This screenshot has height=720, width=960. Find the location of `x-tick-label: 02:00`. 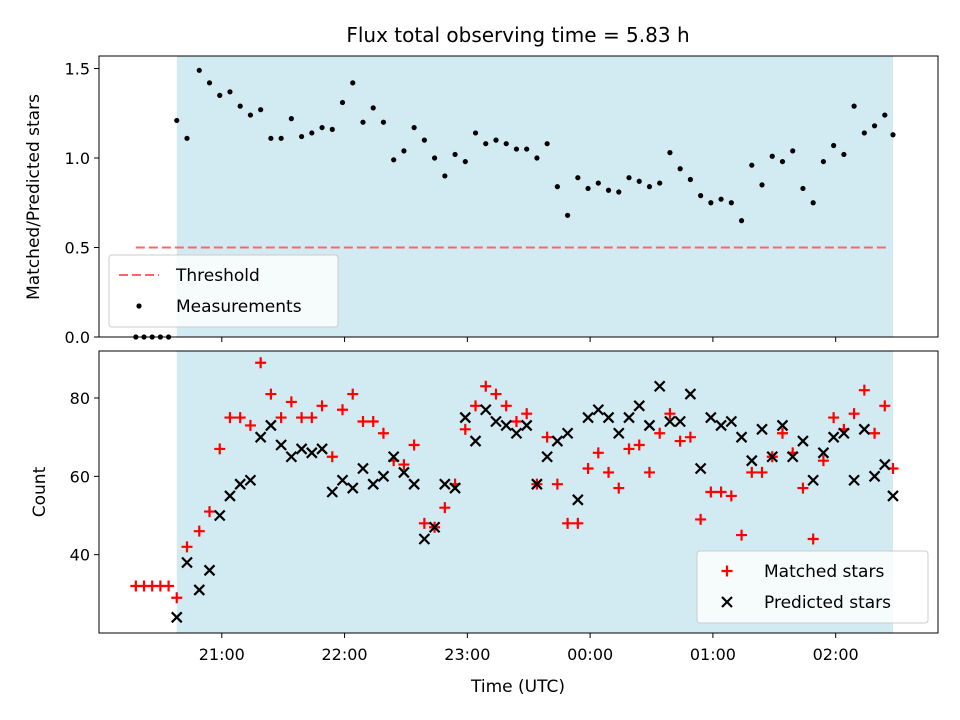

x-tick-label: 02:00 is located at coordinates (836, 654).